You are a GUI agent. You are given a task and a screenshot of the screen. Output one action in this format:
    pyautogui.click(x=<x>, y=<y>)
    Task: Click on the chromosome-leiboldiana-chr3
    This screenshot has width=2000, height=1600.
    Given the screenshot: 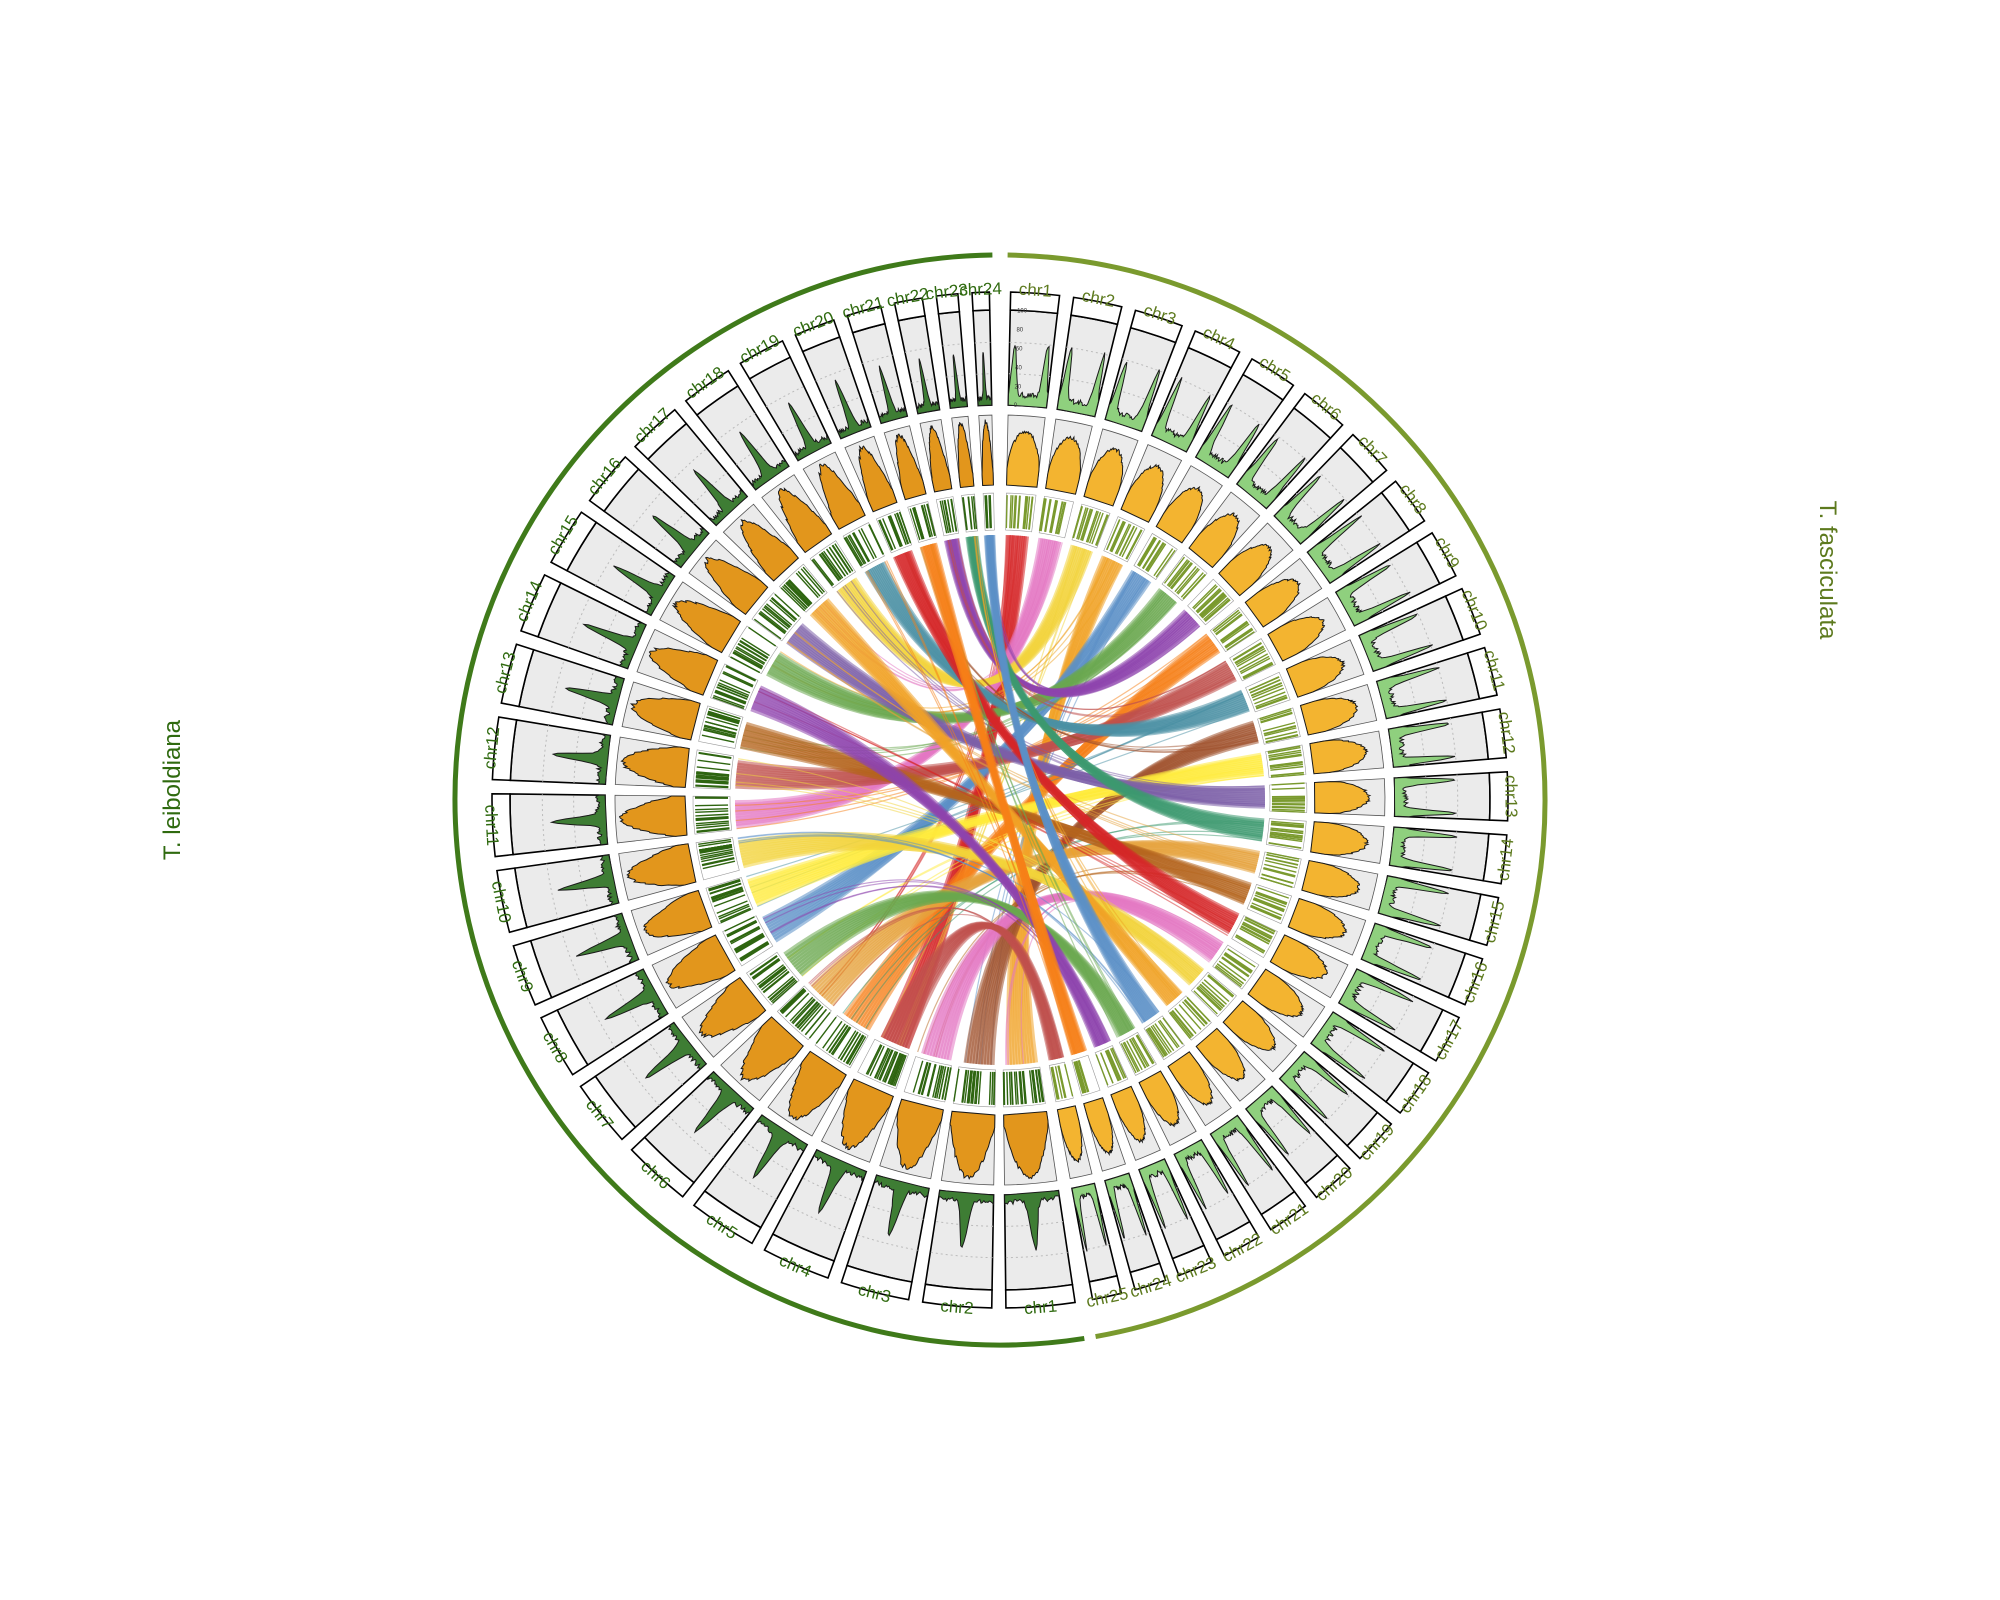 What is the action you would take?
    pyautogui.click(x=896, y=1178)
    